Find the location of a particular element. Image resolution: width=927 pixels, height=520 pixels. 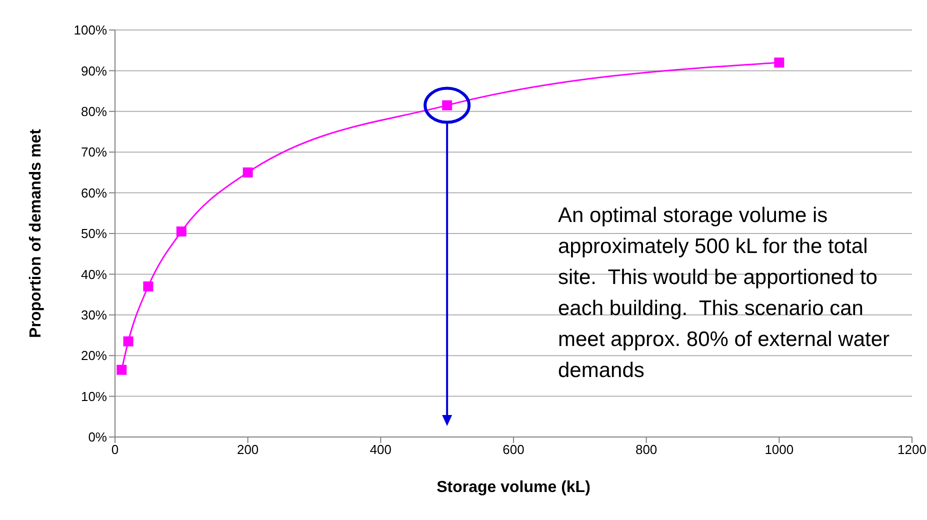

x-tick-label: 800 is located at coordinates (646, 450).